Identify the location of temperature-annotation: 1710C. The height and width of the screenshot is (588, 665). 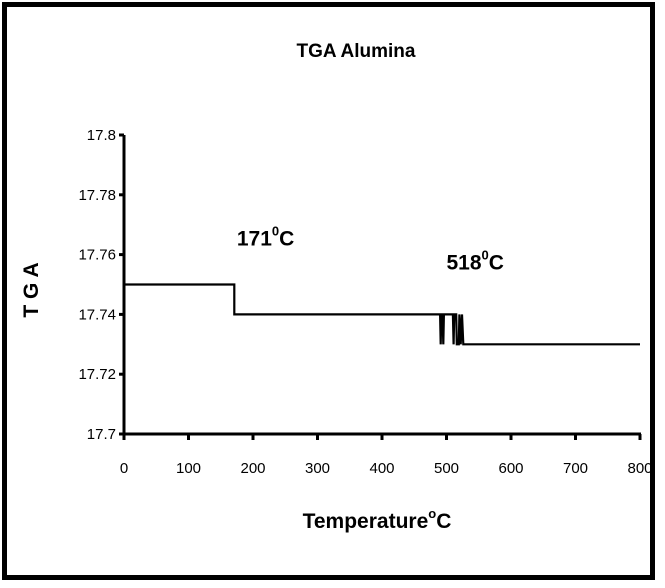
(265, 237).